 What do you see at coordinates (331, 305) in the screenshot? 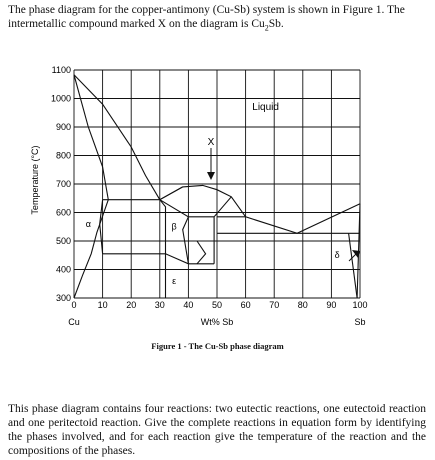
I see `x-tick-label: 90` at bounding box center [331, 305].